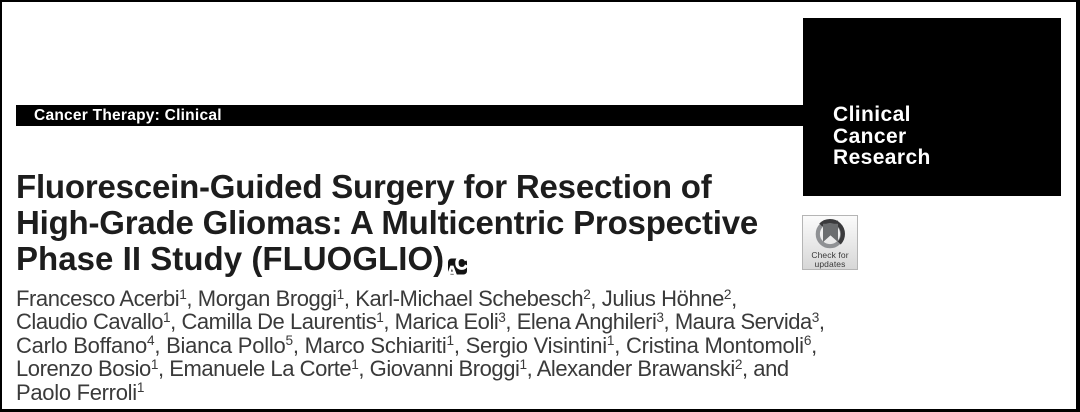 This screenshot has width=1080, height=412. I want to click on svg-text: A, so click(453, 269).